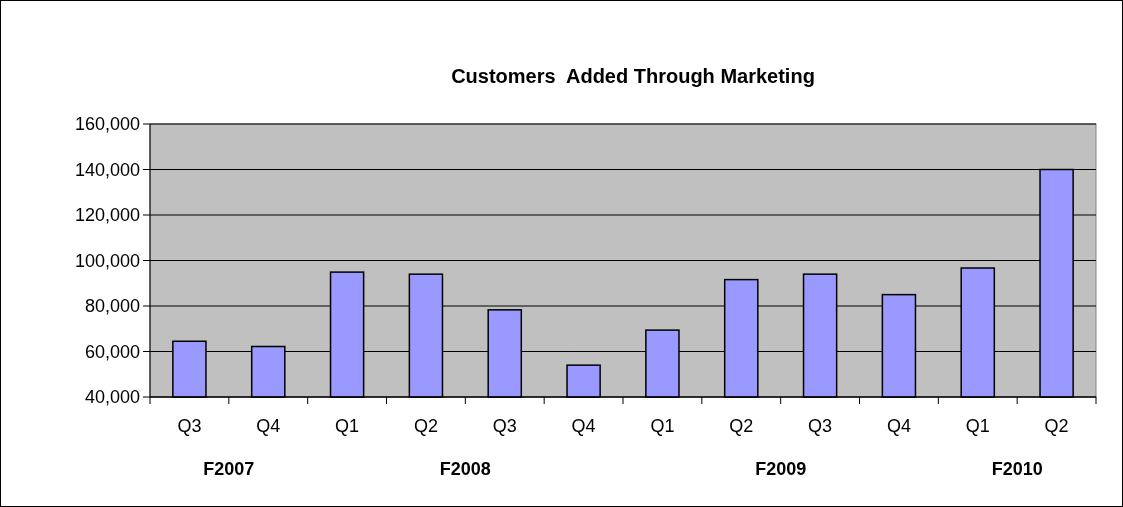  Describe the element at coordinates (107, 260) in the screenshot. I see `y-tick-label: 100,000` at that location.